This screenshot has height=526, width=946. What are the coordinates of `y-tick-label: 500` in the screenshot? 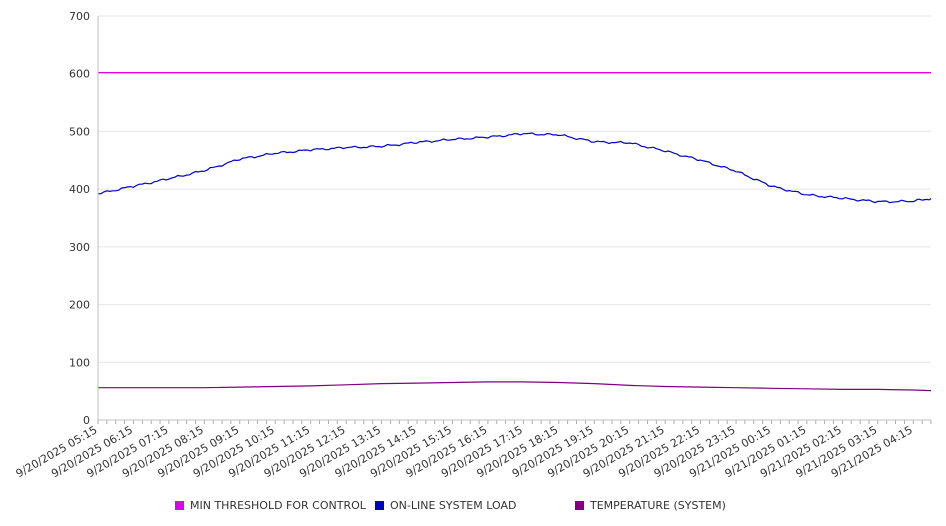 It's located at (79, 131).